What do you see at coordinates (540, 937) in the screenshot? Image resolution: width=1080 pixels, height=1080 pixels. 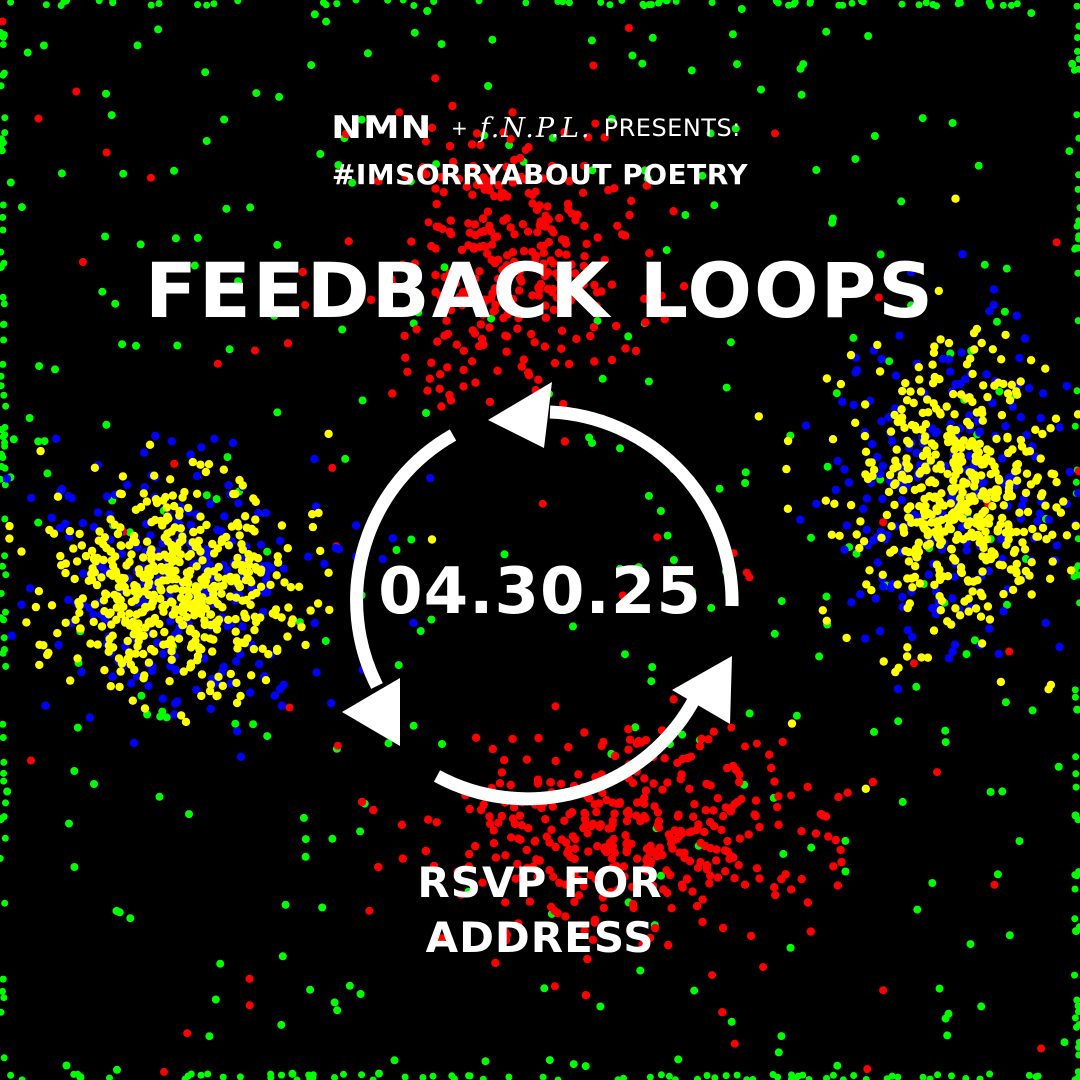 I see `rsvp-line-2: ADDRESS` at bounding box center [540, 937].